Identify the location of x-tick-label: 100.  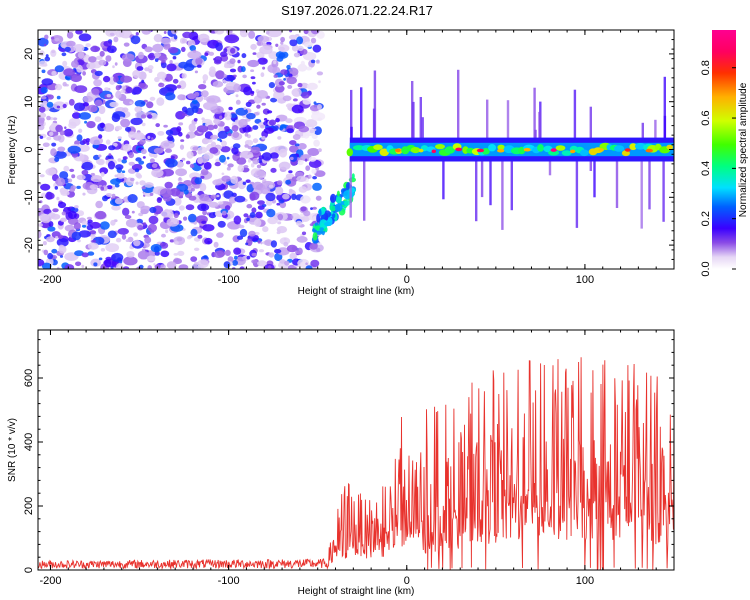
(585, 280).